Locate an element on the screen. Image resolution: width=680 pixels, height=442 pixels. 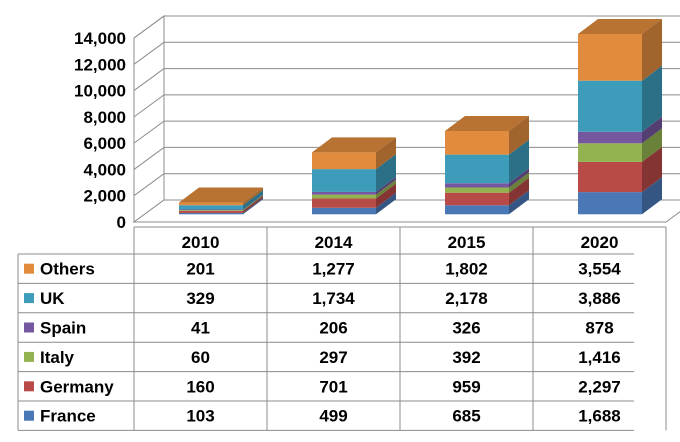
data-label: 1,416 is located at coordinates (599, 357).